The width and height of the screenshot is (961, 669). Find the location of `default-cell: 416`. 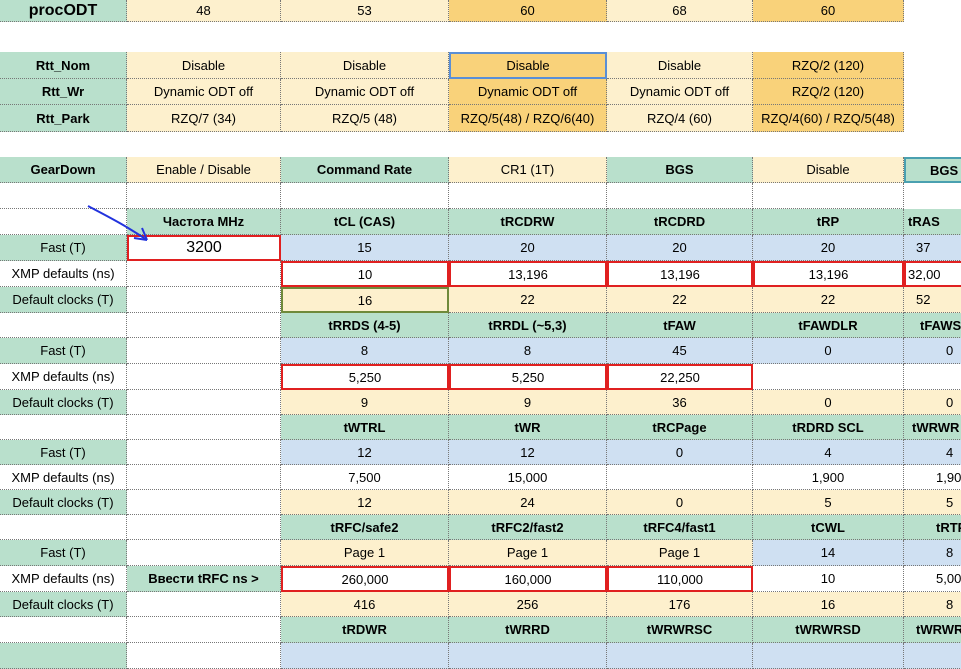

default-cell: 416 is located at coordinates (365, 604).